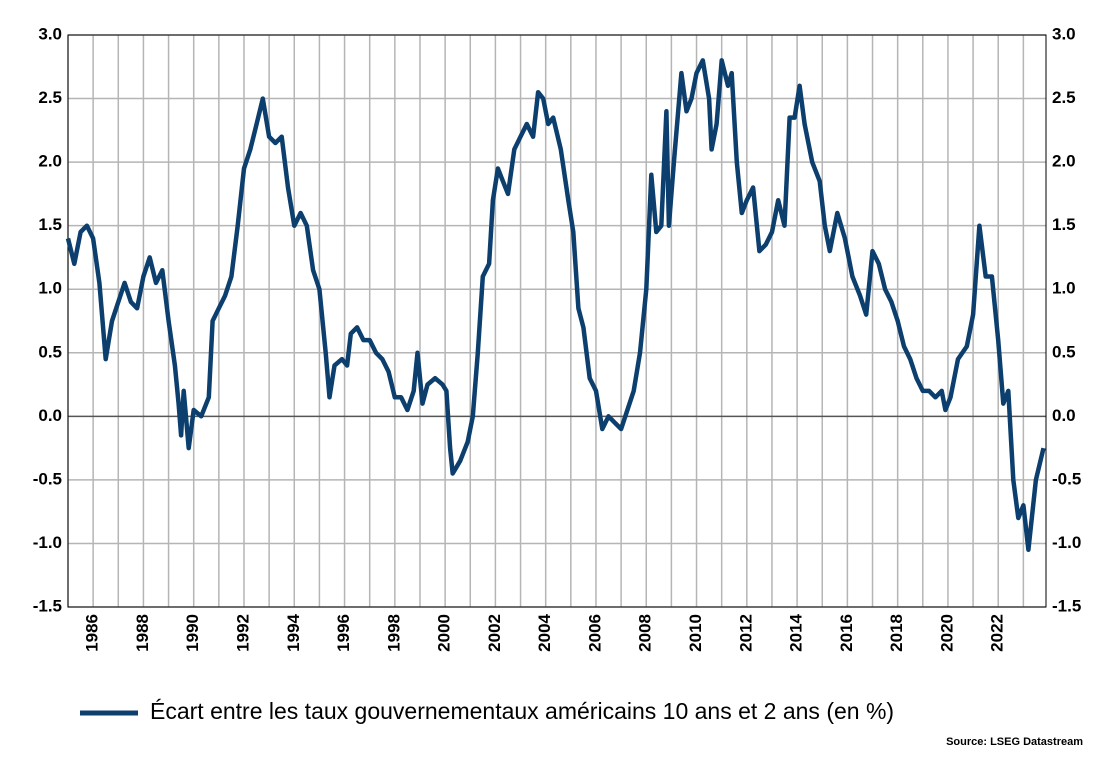  Describe the element at coordinates (343, 633) in the screenshot. I see `x-tick-label: 1996` at that location.